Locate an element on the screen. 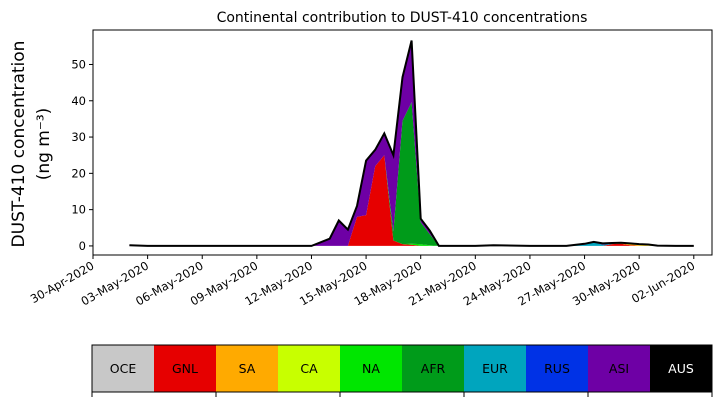 This screenshot has height=402, width=721. legend-swatch-aus is located at coordinates (681, 368).